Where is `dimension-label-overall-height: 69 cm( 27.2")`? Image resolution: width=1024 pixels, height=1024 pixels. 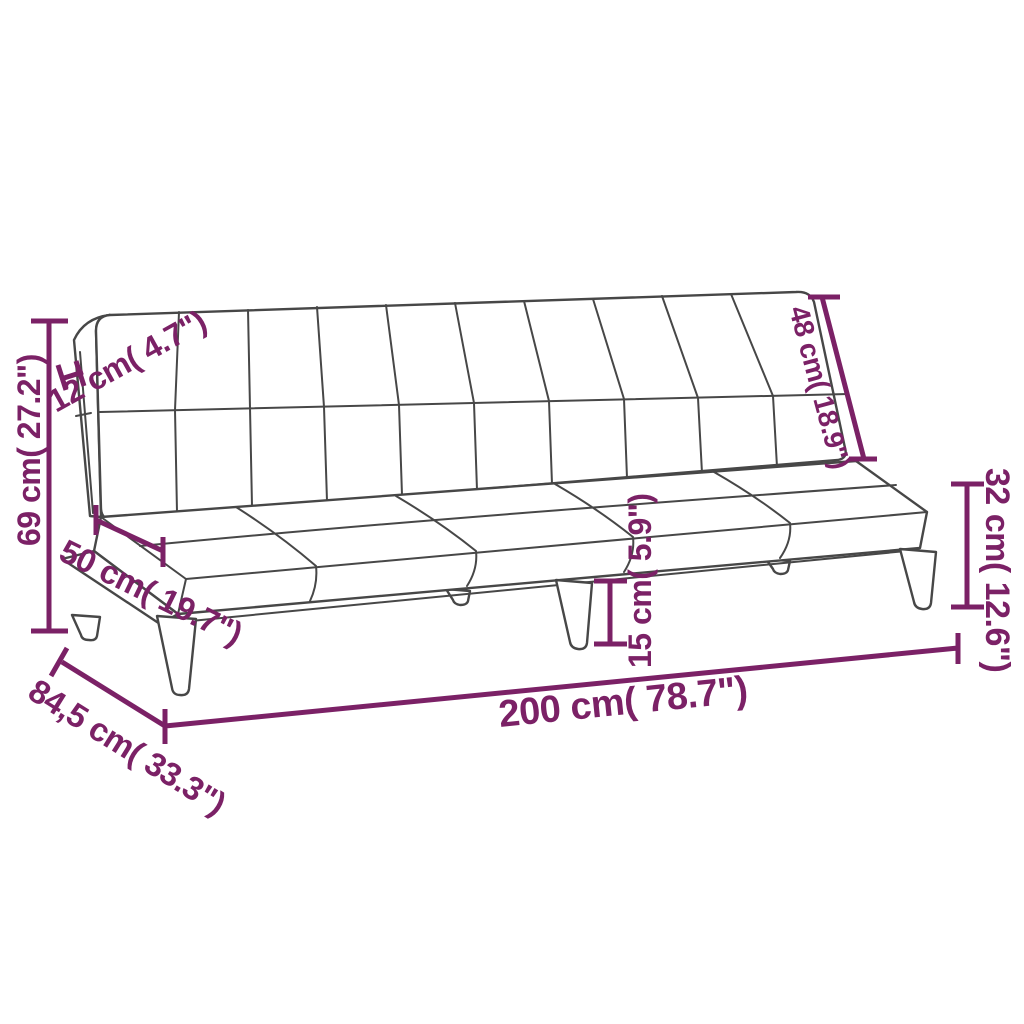
dimension-label-overall-height: 69 cm( 27.2") is located at coordinates (29, 450).